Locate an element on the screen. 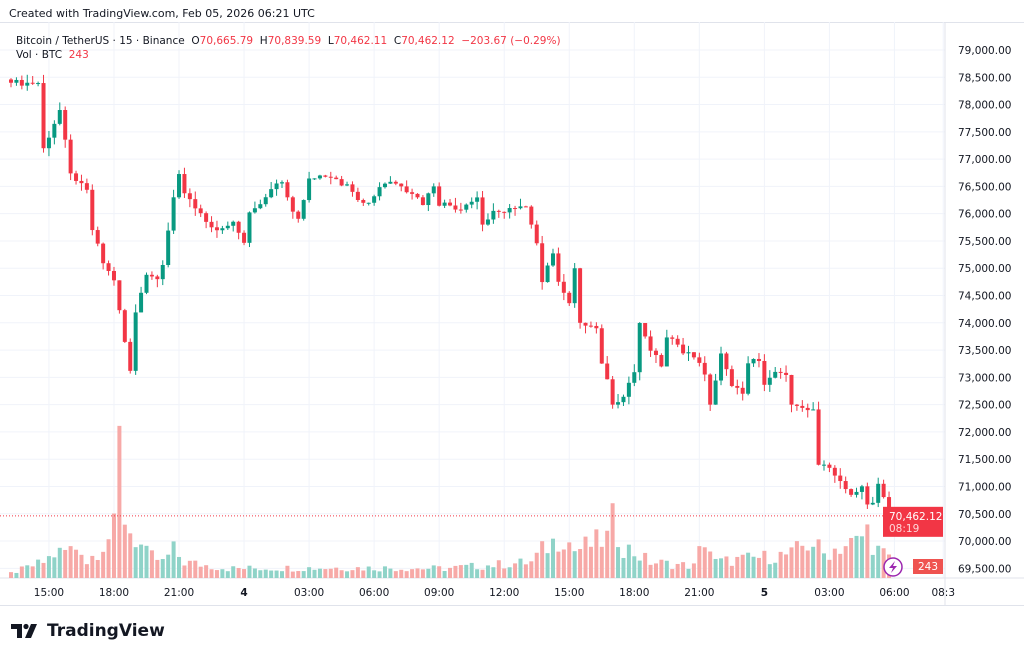  tradingview-logo-icon is located at coordinates (24, 630).